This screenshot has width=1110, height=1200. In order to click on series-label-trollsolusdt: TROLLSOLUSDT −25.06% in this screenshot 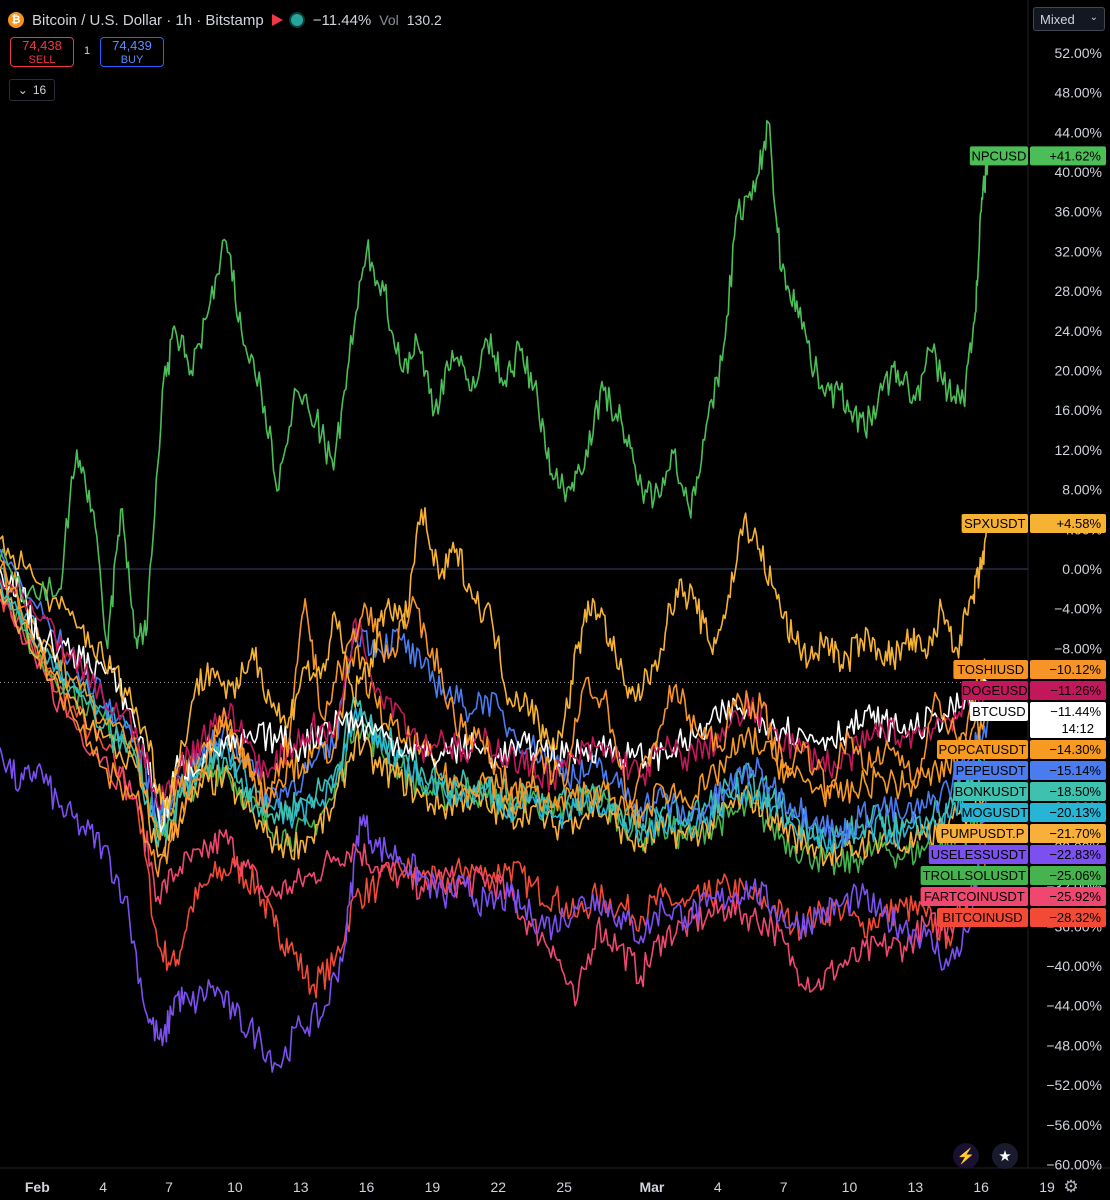, I will do `click(1013, 875)`.